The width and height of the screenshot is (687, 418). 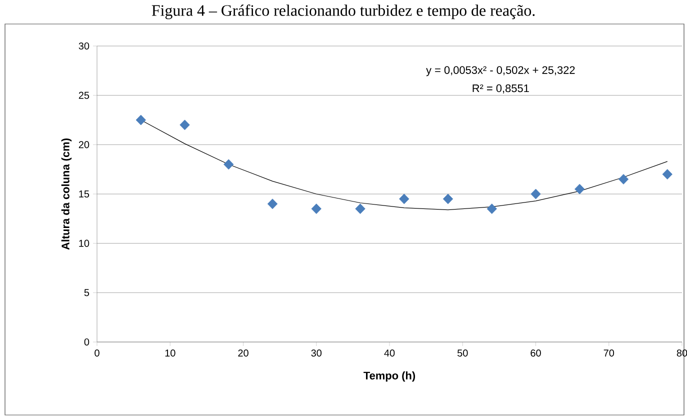 What do you see at coordinates (500, 89) in the screenshot?
I see `annotation: R² = 0,8551` at bounding box center [500, 89].